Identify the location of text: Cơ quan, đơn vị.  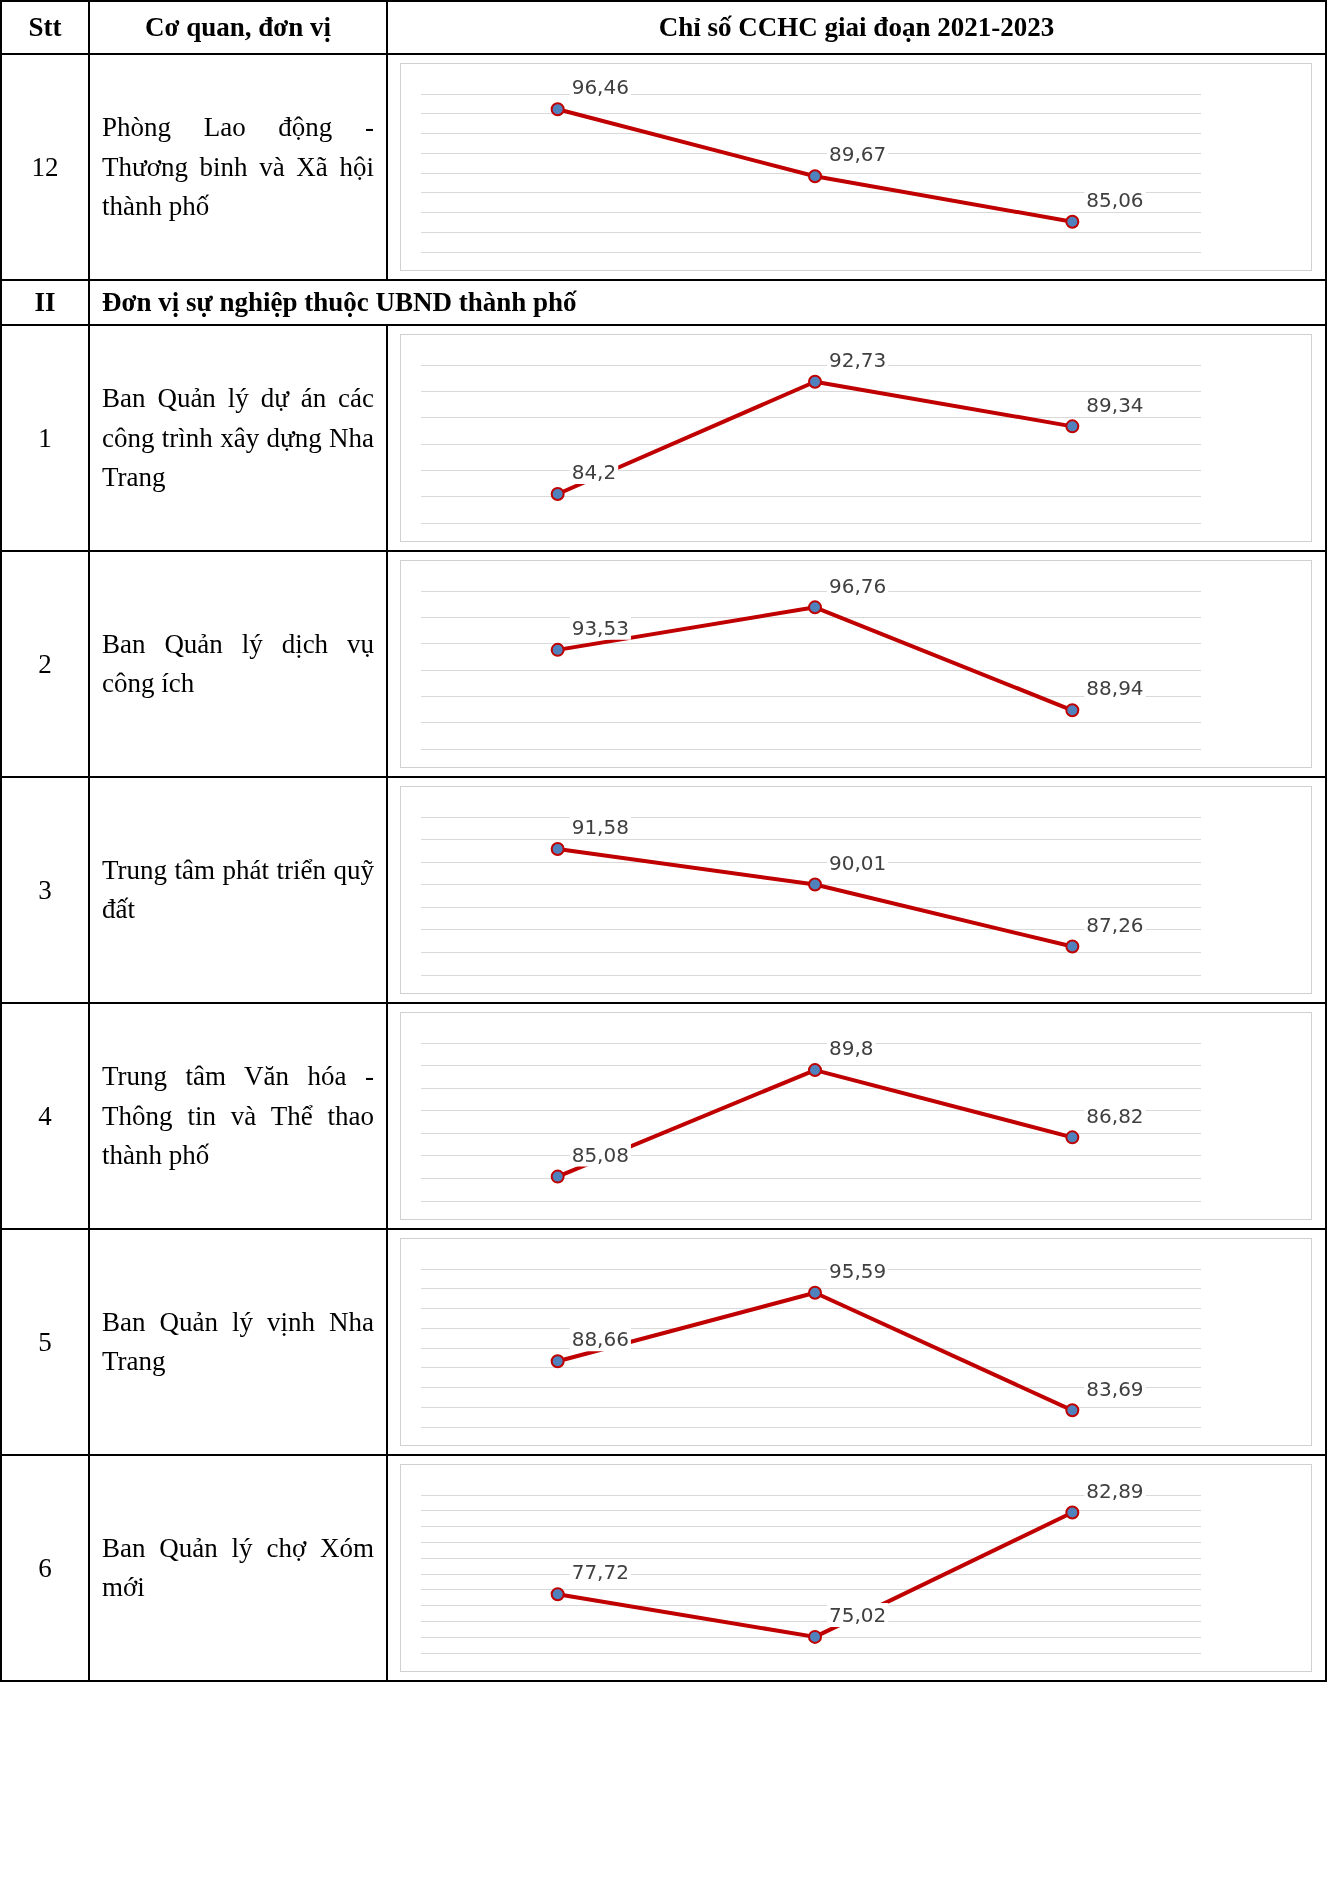
(239, 28).